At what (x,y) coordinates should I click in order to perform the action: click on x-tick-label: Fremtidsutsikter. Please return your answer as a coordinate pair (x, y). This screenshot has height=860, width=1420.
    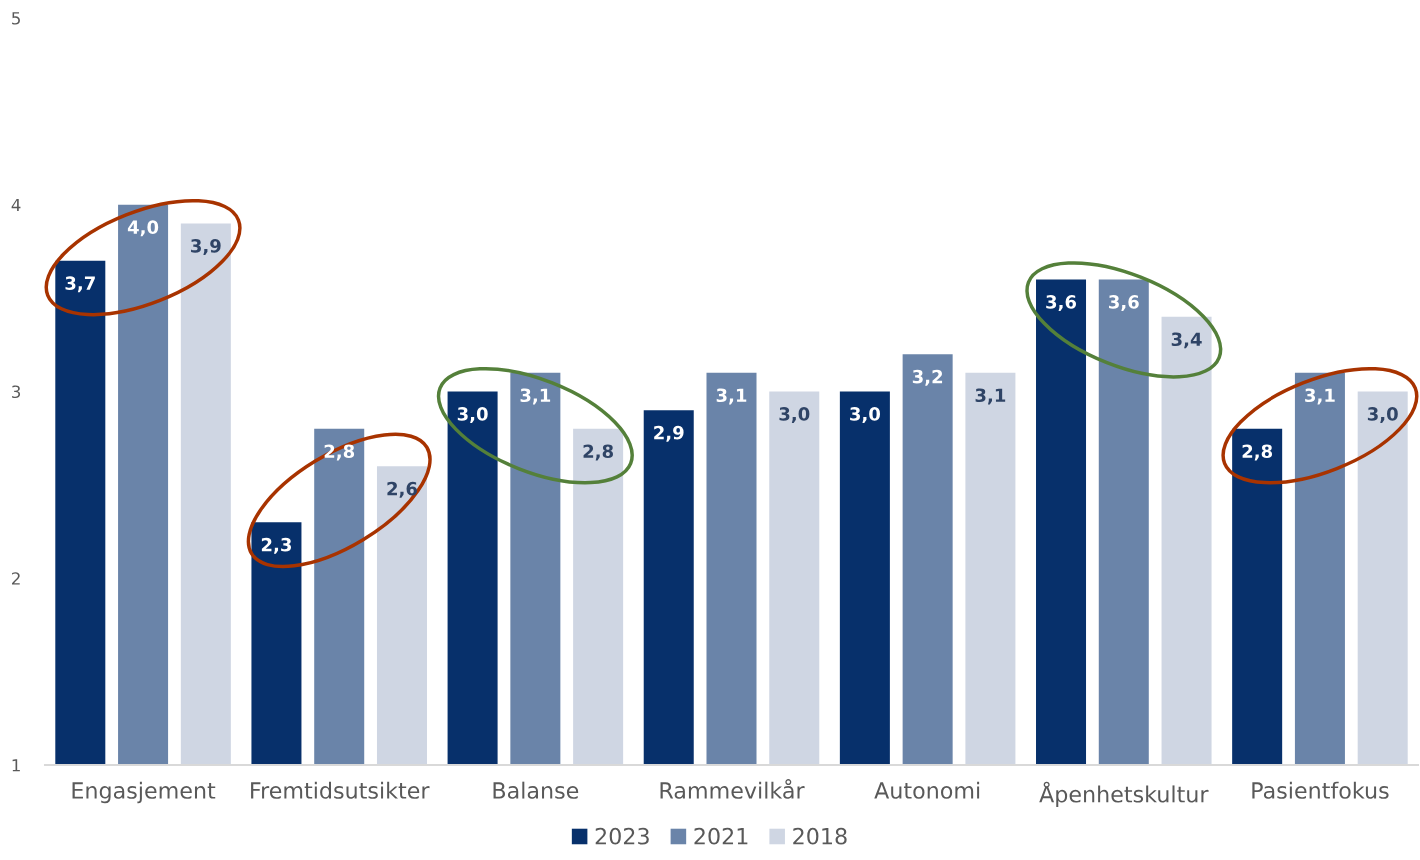
    Looking at the image, I should click on (340, 790).